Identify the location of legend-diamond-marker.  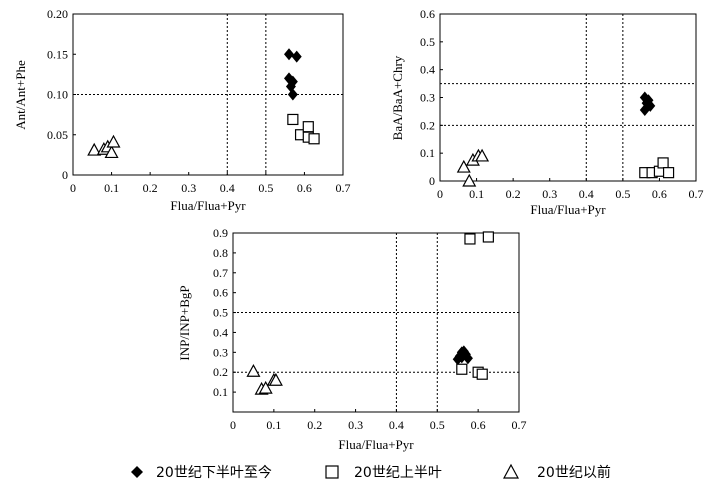
(137, 472).